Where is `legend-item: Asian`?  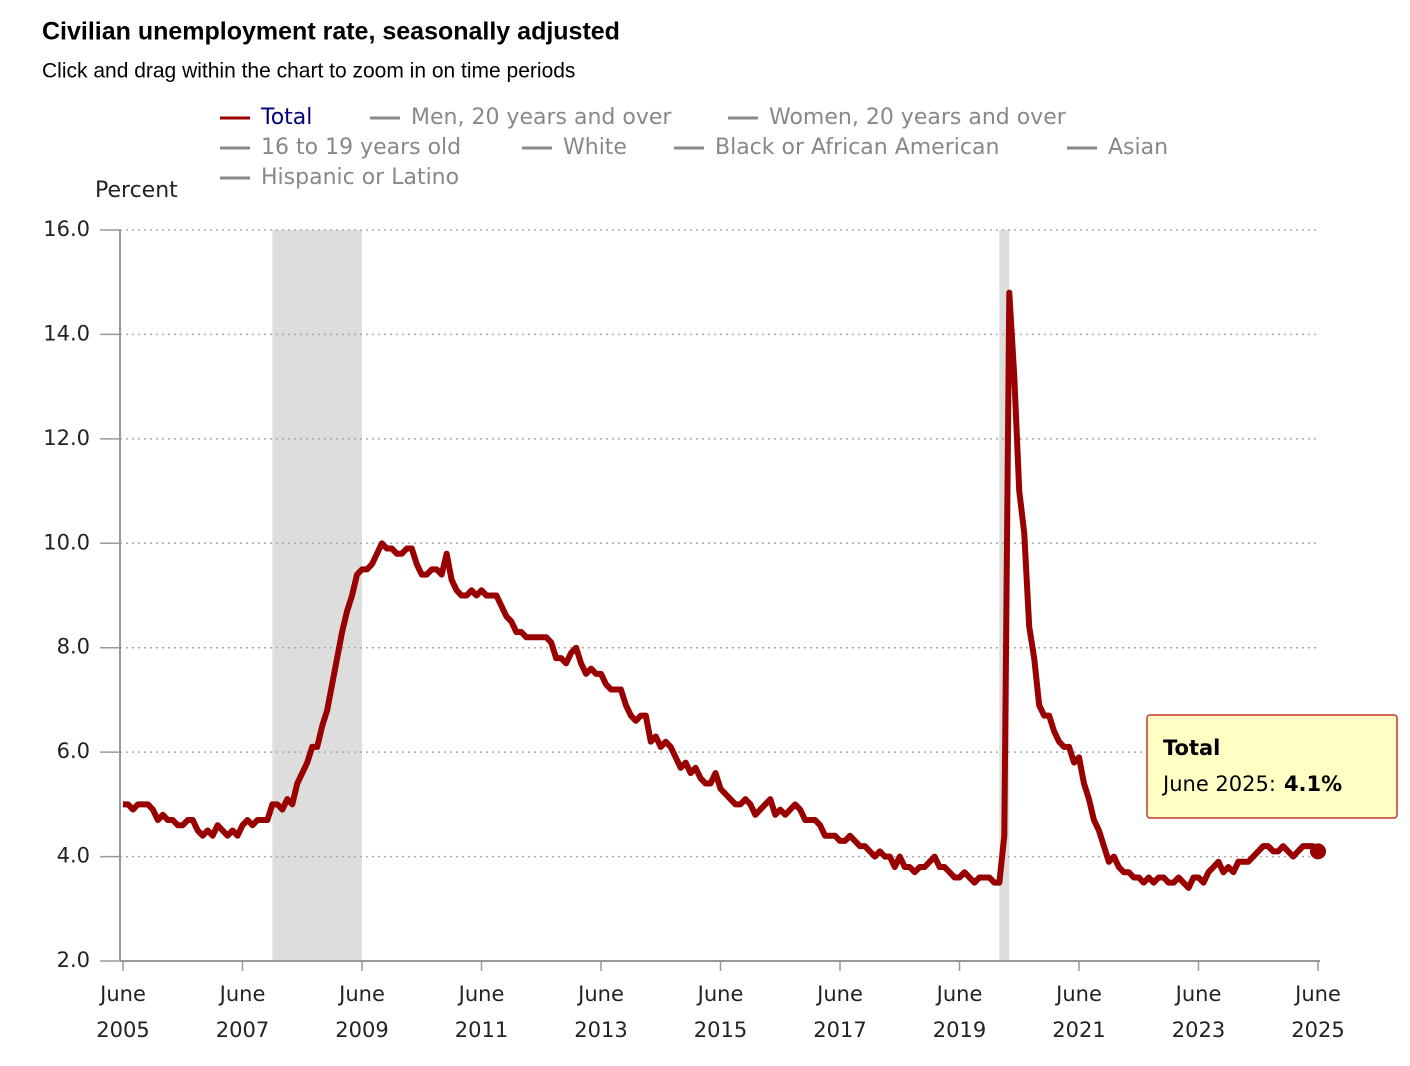
legend-item: Asian is located at coordinates (1117, 147).